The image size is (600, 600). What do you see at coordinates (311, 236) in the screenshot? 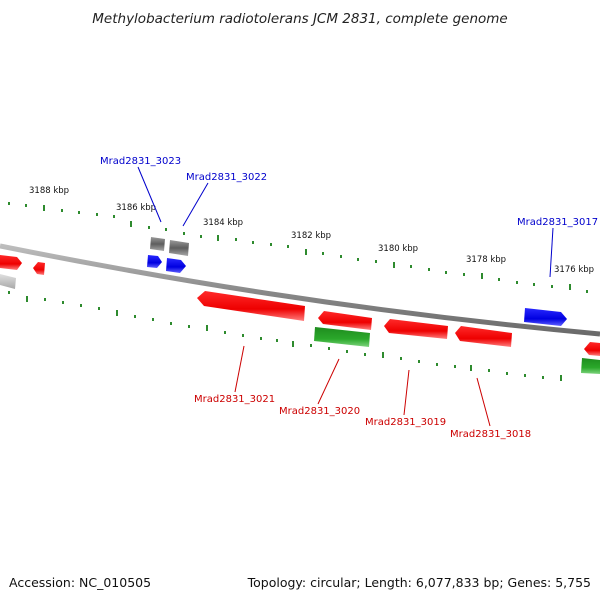
I see `scale-label: 3182 kbp` at bounding box center [311, 236].